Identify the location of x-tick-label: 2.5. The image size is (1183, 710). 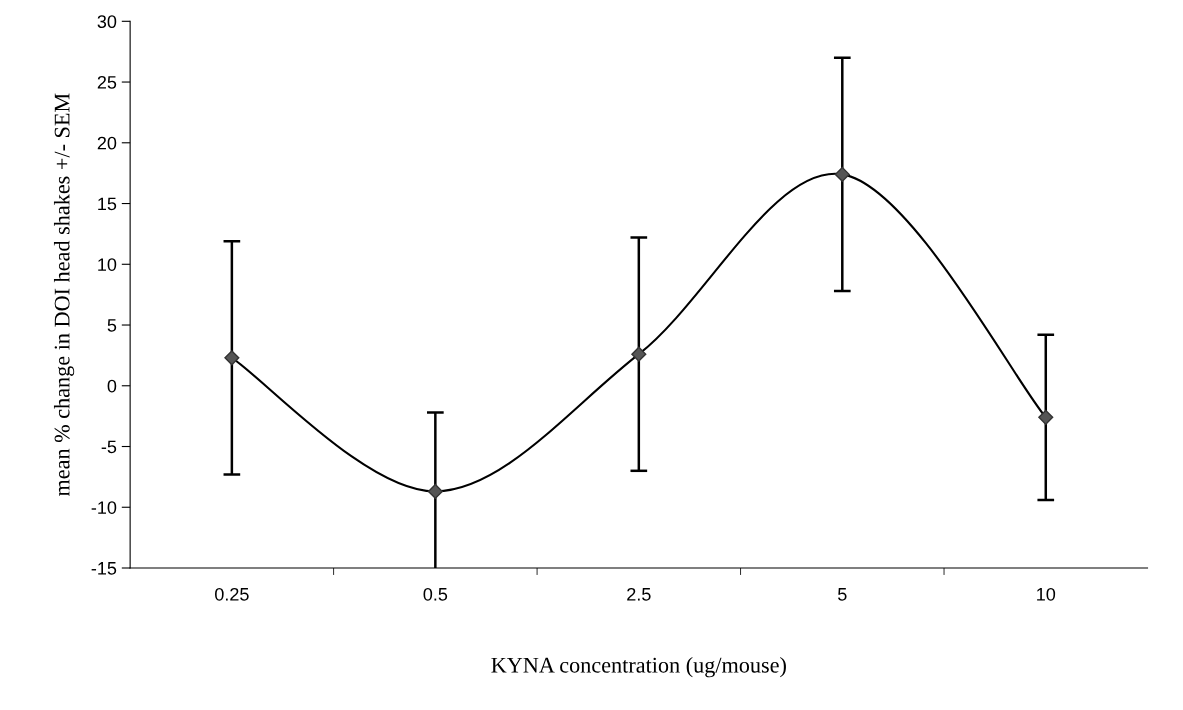
(639, 594).